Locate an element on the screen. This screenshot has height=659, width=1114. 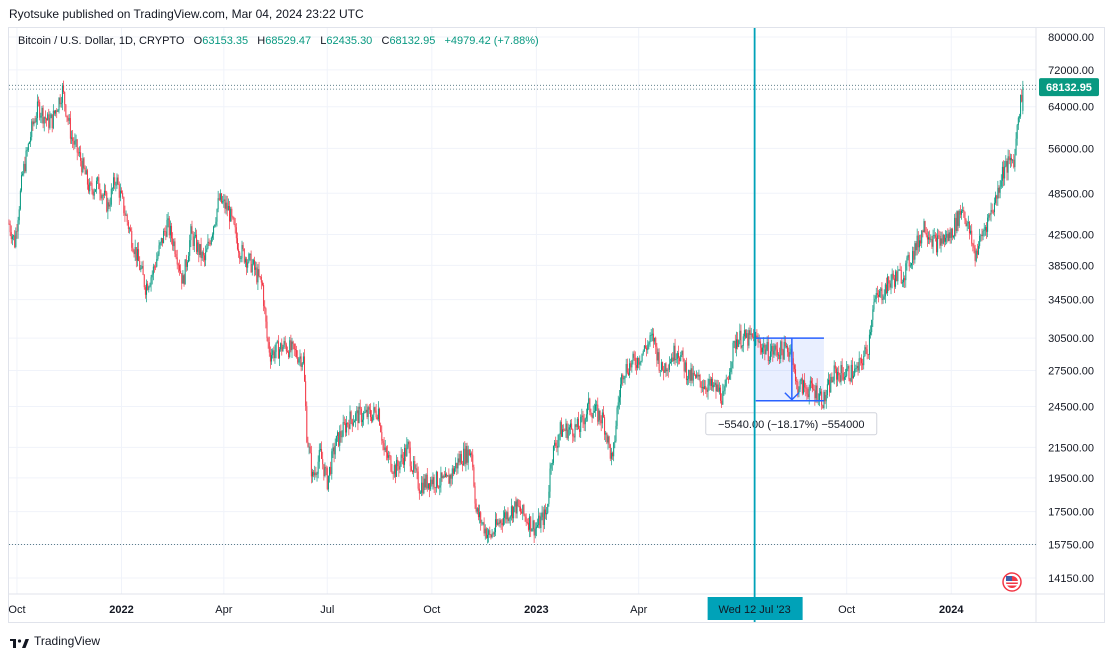
y-tick-label: 80000.00 is located at coordinates (1071, 38).